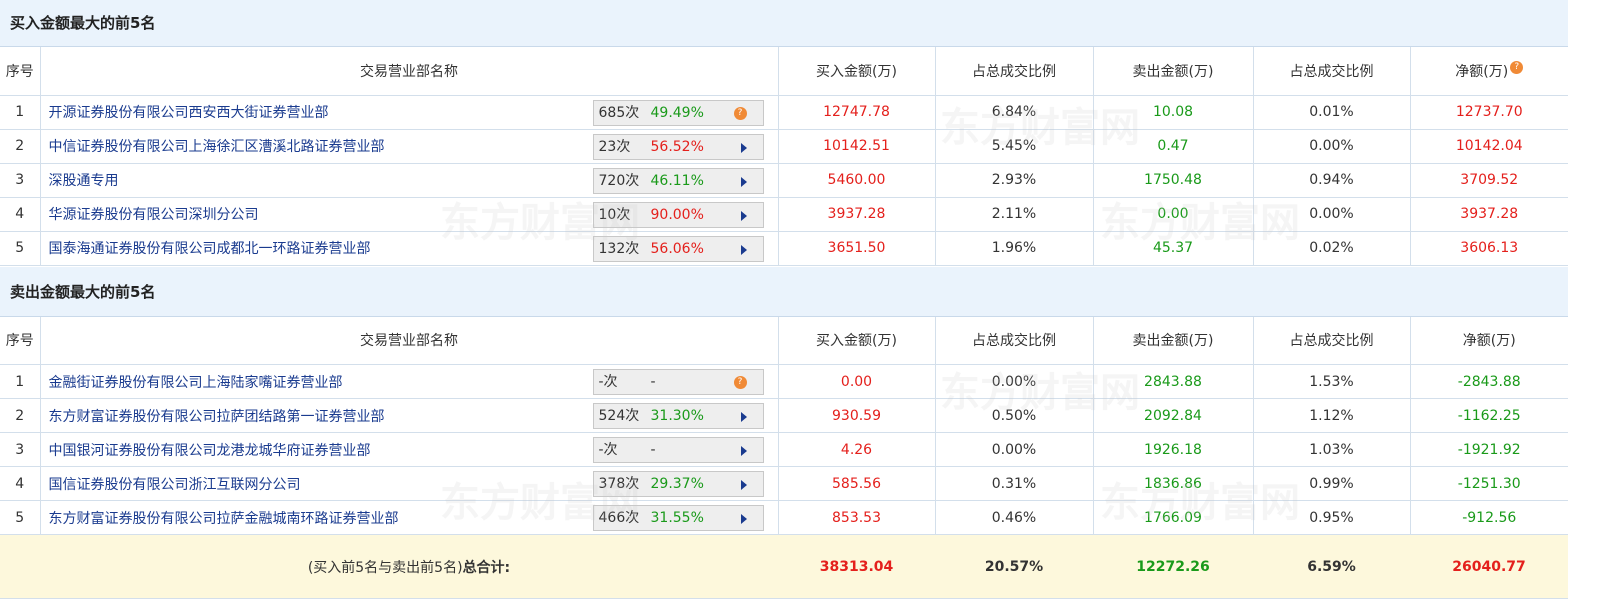 Image resolution: width=1616 pixels, height=599 pixels. What do you see at coordinates (784, 292) in the screenshot?
I see `sell-section-title: 卖出金额最大的前5名` at bounding box center [784, 292].